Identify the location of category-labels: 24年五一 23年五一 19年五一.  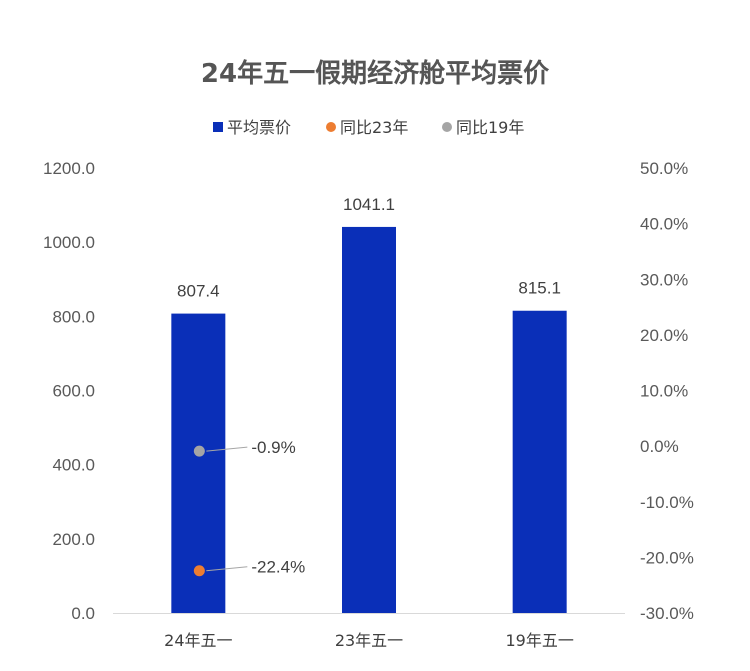
(369, 640).